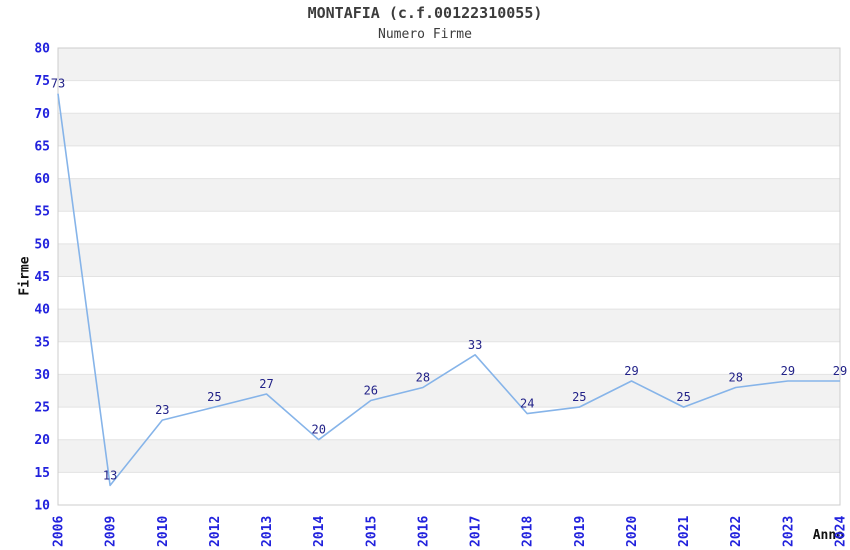  Describe the element at coordinates (841, 531) in the screenshot. I see `x-axis-tick-label: 2024` at that location.